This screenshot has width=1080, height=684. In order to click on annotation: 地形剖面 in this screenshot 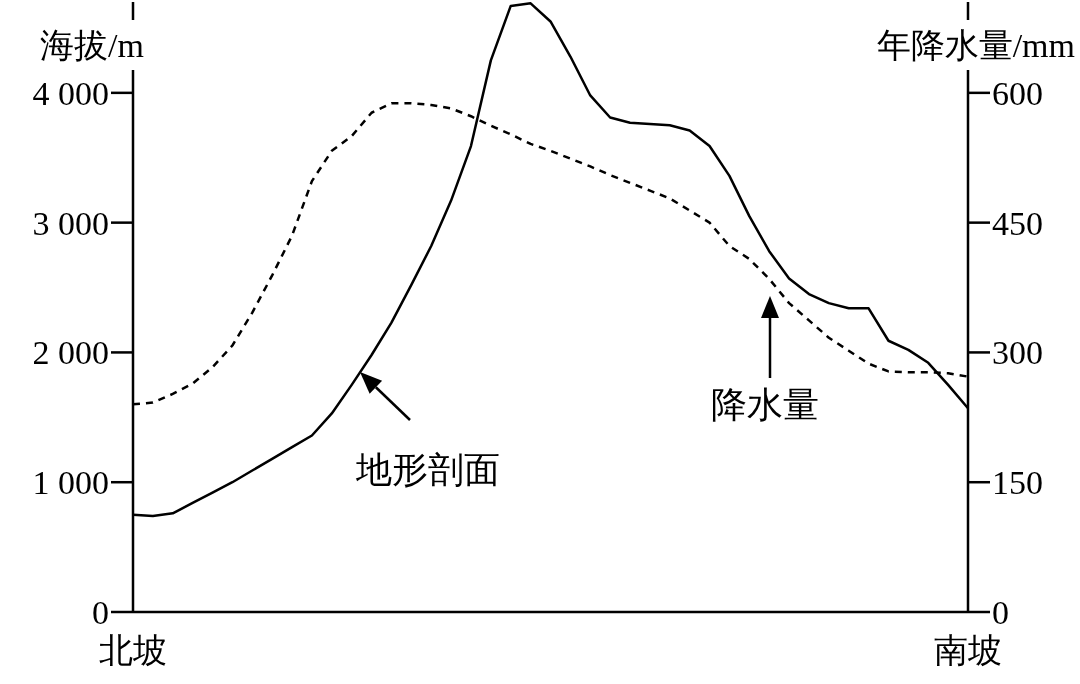, I will do `click(427, 470)`.